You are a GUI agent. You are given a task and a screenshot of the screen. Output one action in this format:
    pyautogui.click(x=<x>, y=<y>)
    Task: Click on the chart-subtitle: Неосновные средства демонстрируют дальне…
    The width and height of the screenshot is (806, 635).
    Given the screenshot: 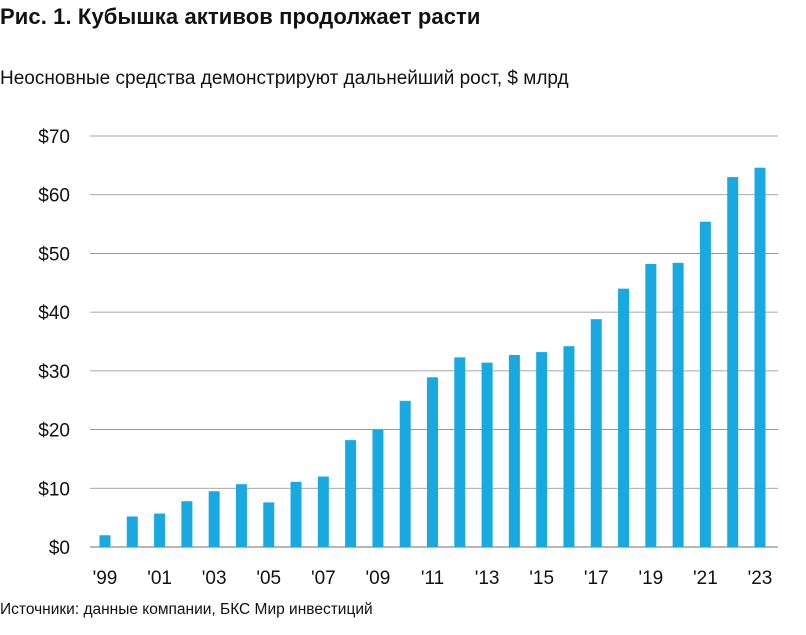 What is the action you would take?
    pyautogui.click(x=284, y=78)
    